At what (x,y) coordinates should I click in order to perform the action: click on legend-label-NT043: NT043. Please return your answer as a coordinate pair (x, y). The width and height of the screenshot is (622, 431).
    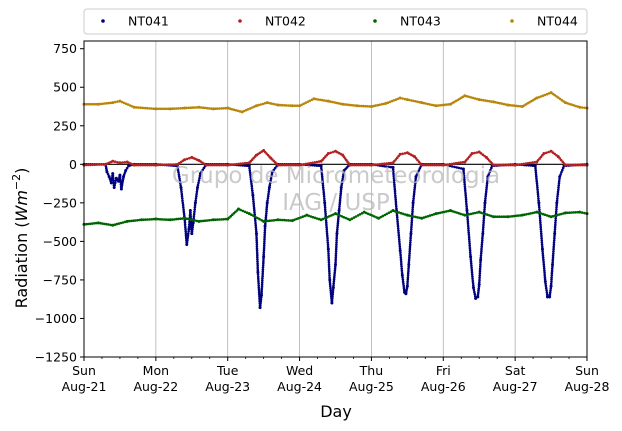
    Looking at the image, I should click on (420, 21).